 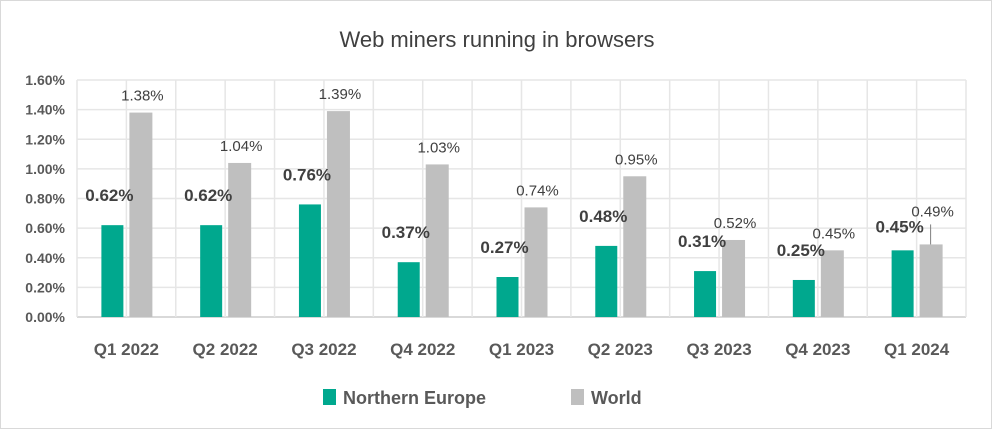 I want to click on y-tick-label: 1.60%, so click(x=45, y=80).